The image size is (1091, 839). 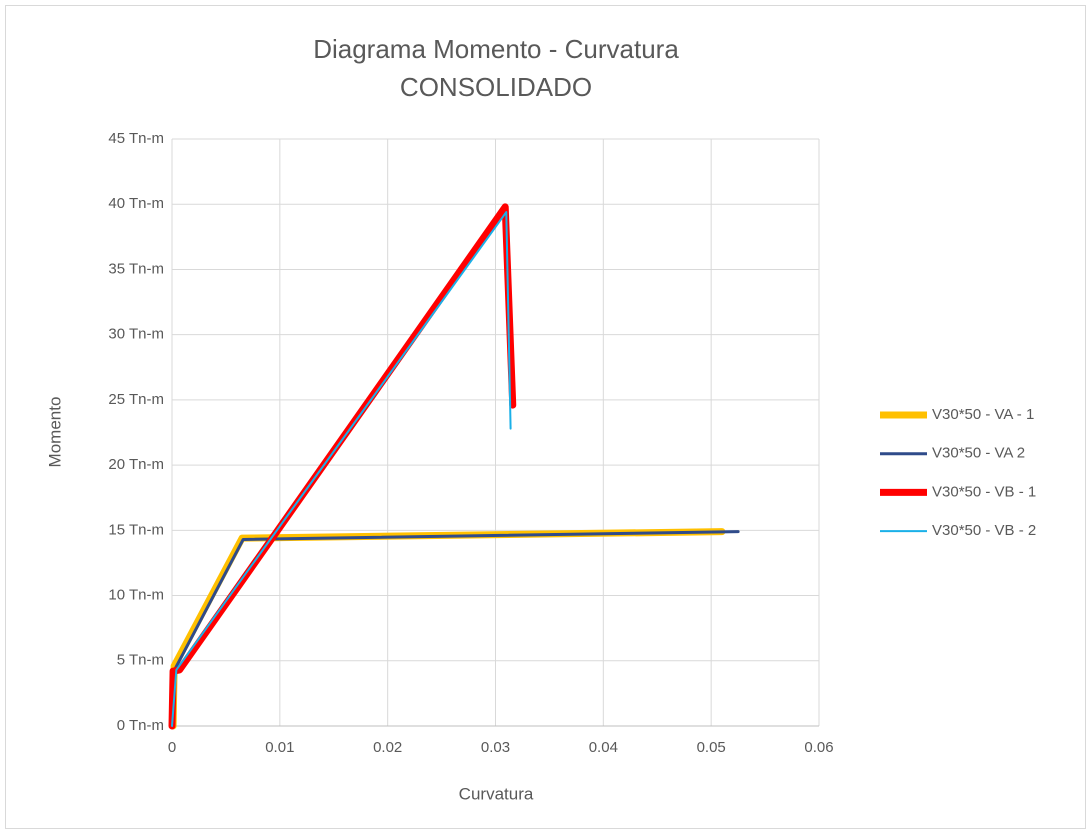 What do you see at coordinates (140, 660) in the screenshot?
I see `y-tick-label: 5 Tn-m` at bounding box center [140, 660].